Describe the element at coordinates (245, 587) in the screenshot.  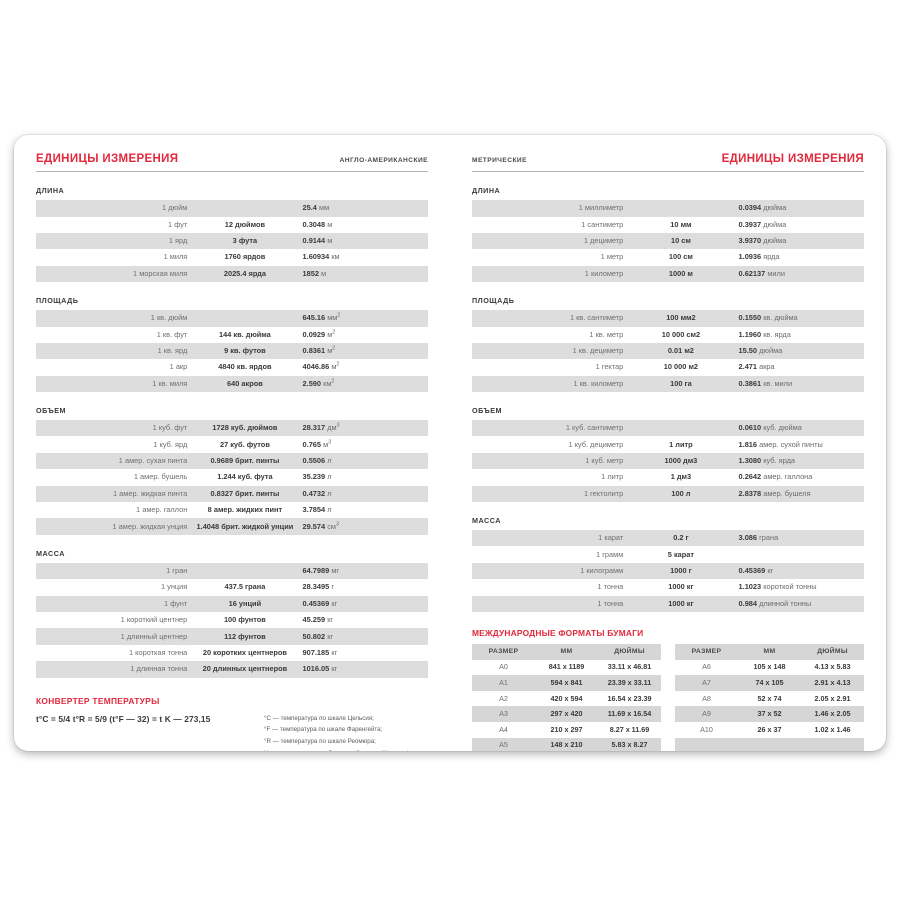
I see `cell-equivalent: 437.5 грана` at that location.